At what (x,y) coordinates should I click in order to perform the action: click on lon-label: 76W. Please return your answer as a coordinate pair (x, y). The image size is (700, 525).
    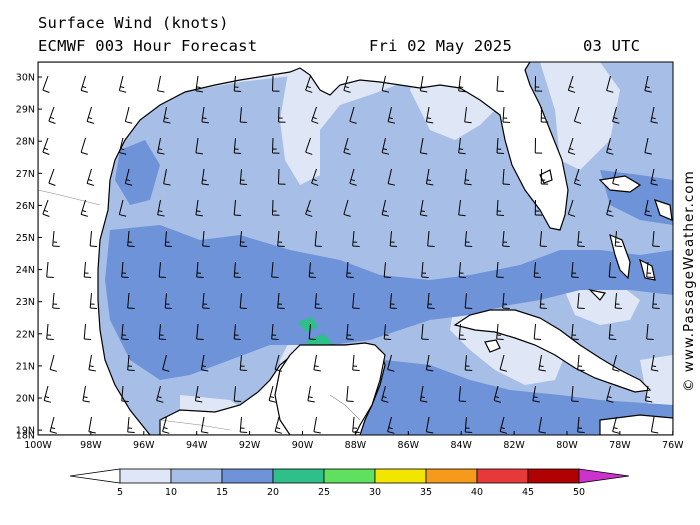
    Looking at the image, I should click on (673, 445).